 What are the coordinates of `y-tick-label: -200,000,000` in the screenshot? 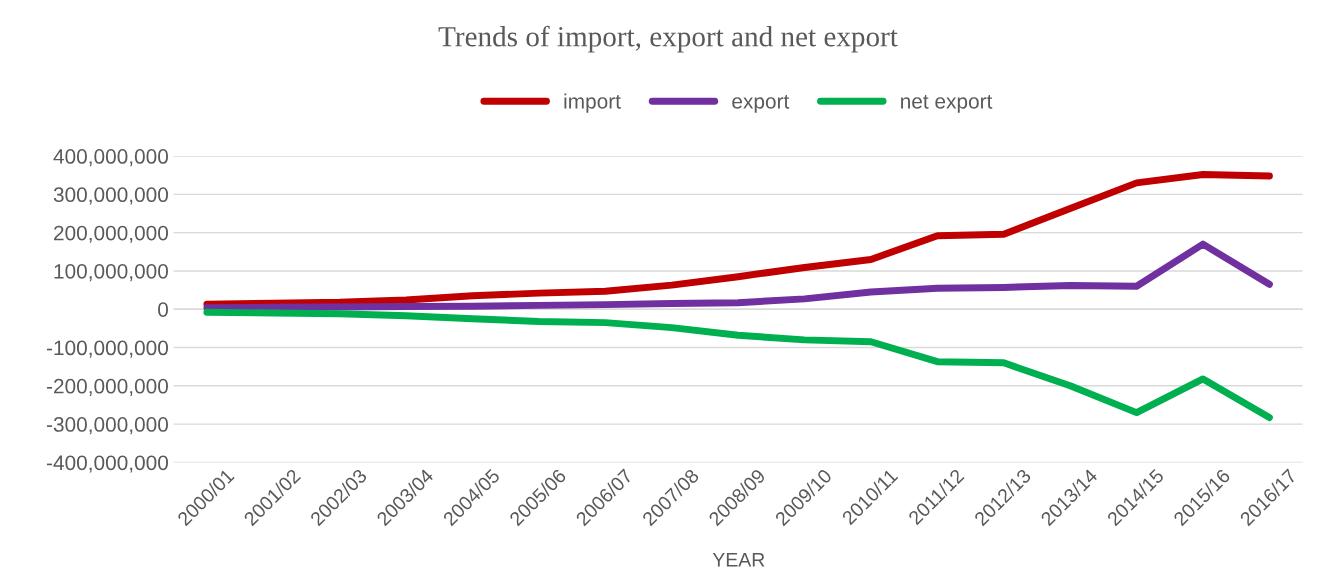 It's located at (107, 387).